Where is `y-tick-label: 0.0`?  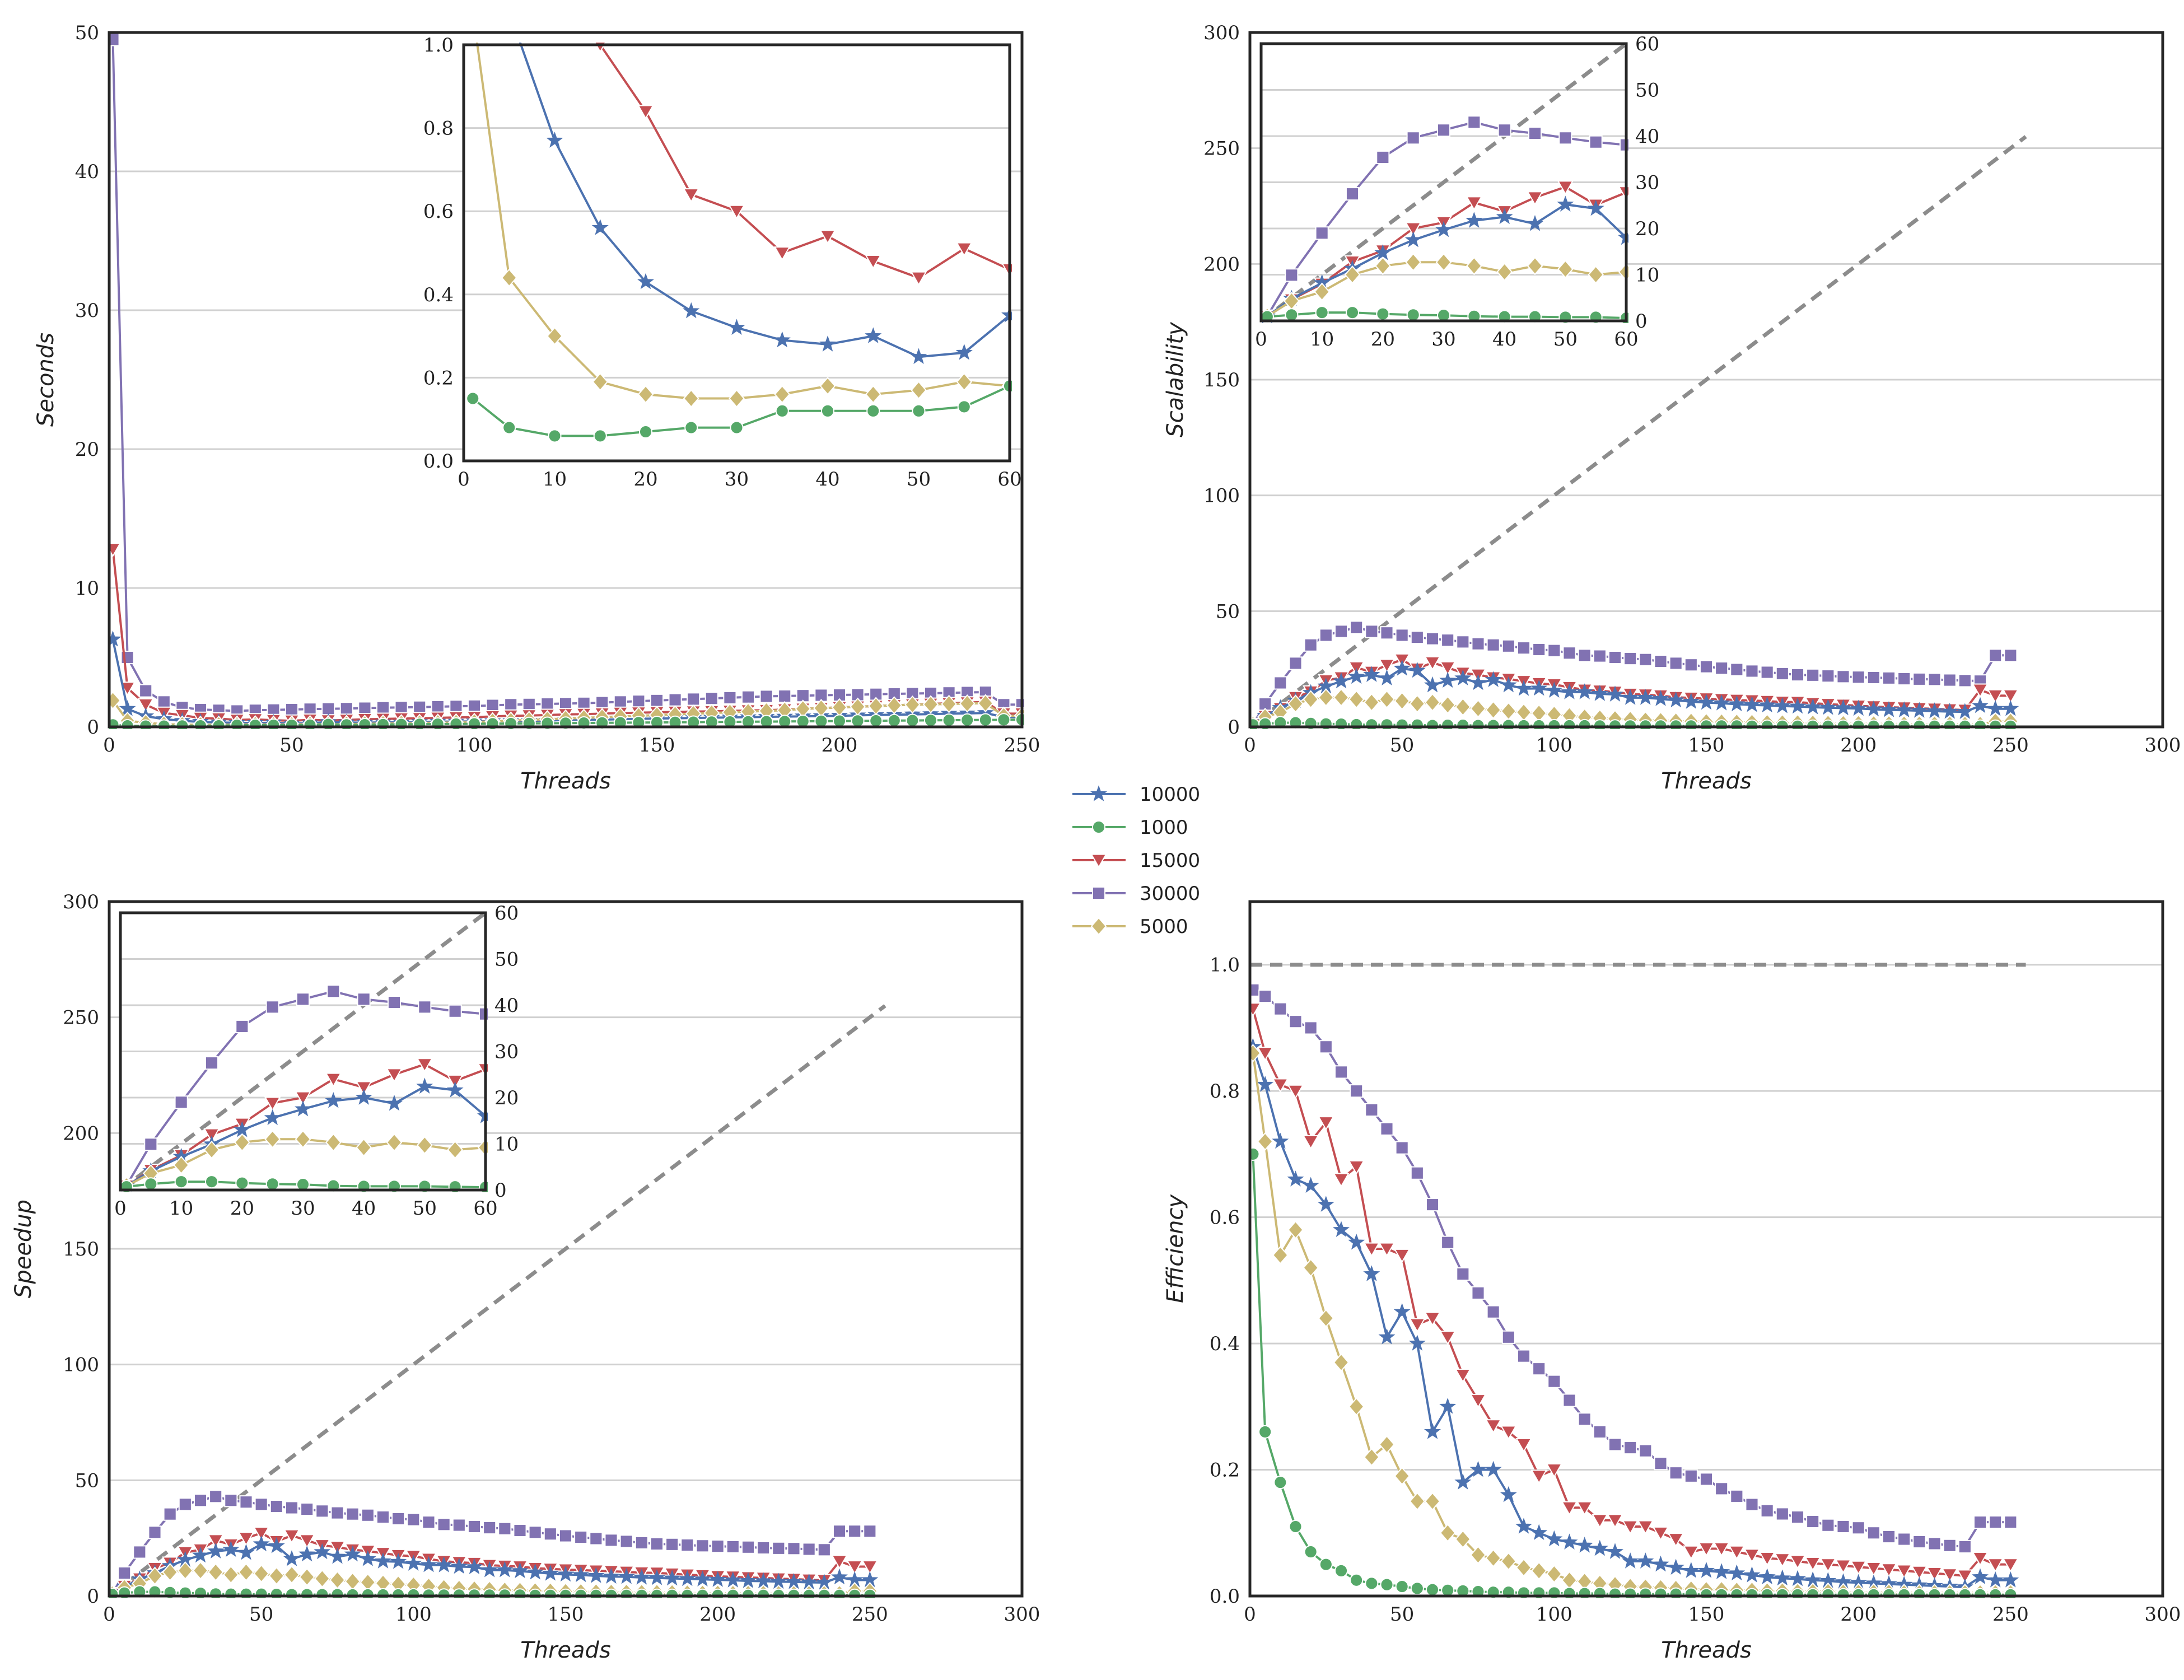
y-tick-label: 0.0 is located at coordinates (1225, 1597).